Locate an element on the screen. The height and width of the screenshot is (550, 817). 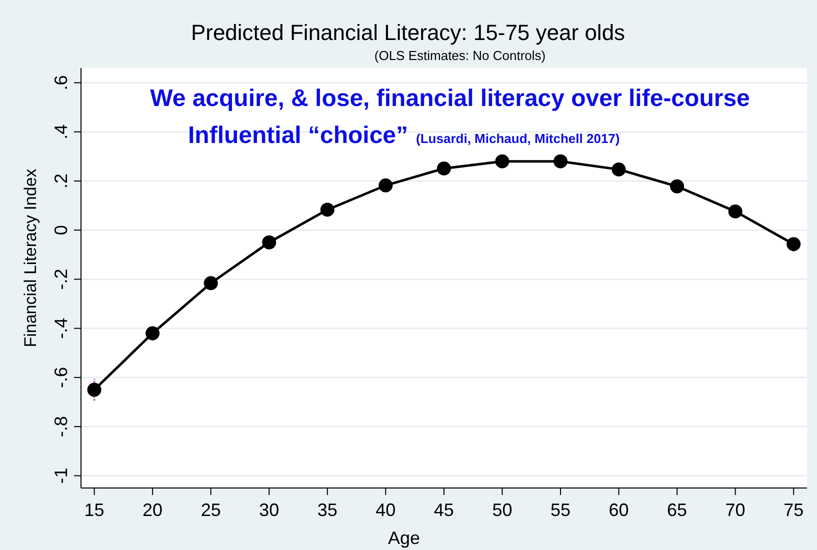
x-tick-label: 20 is located at coordinates (152, 510).